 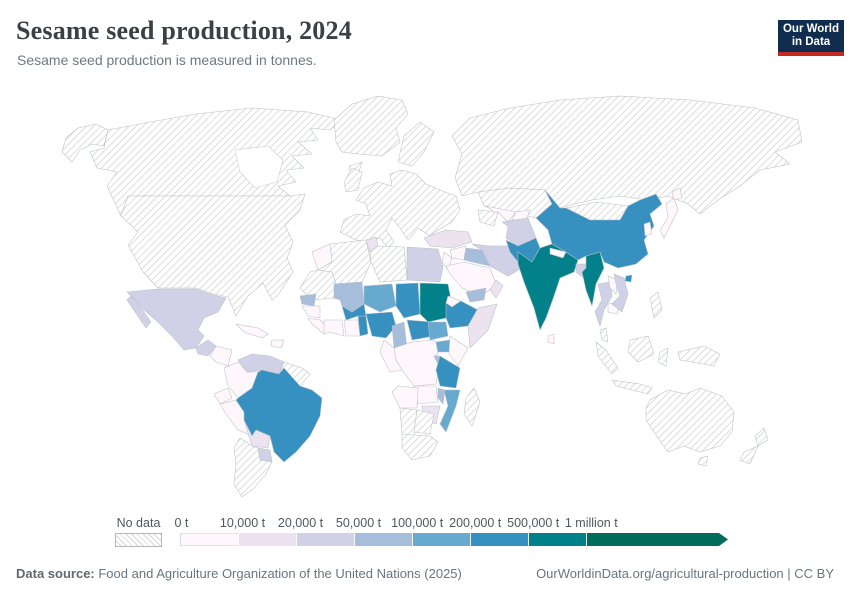 What do you see at coordinates (620, 293) in the screenshot?
I see `country-vietnam` at bounding box center [620, 293].